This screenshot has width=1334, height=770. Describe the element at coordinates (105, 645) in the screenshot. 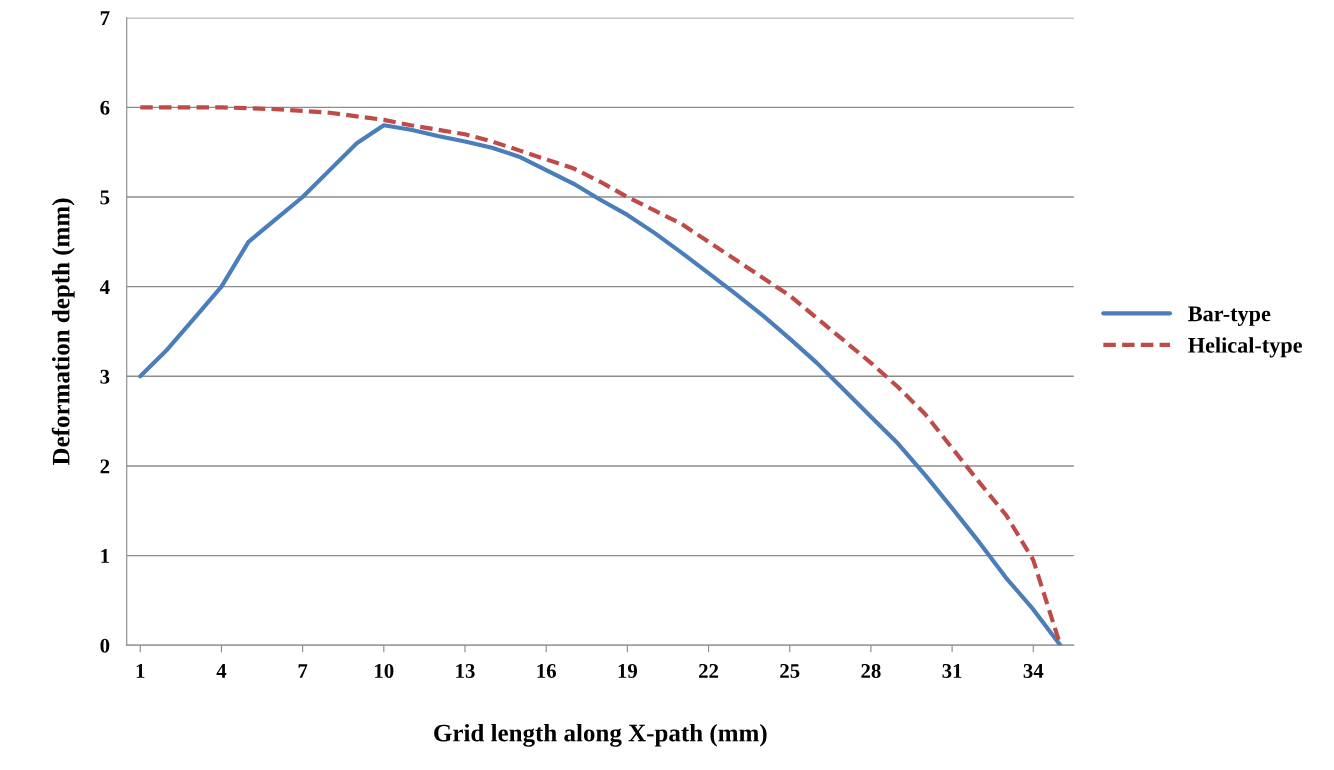

I see `y-tick-label: 0` at that location.